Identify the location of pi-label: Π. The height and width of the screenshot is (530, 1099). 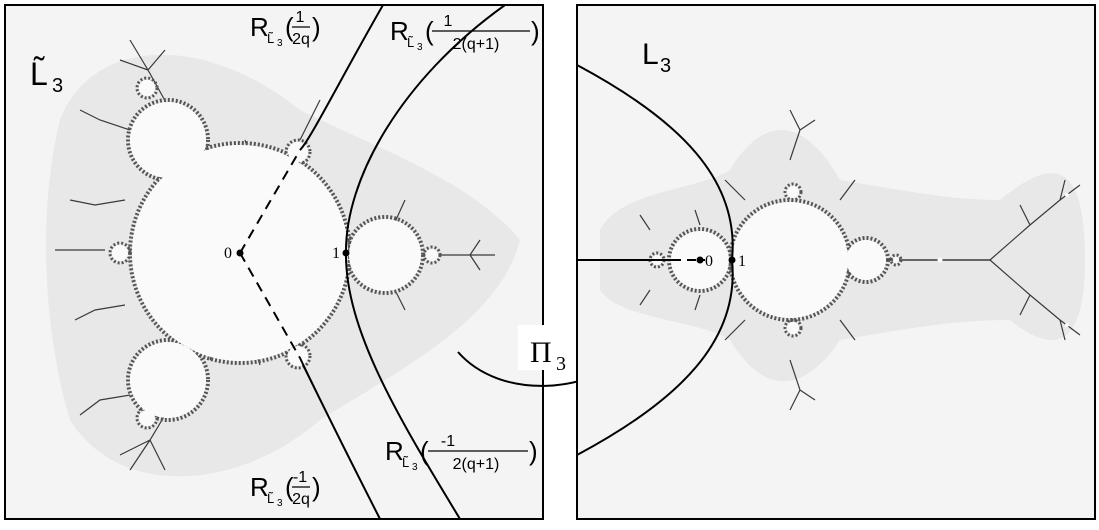
(541, 352).